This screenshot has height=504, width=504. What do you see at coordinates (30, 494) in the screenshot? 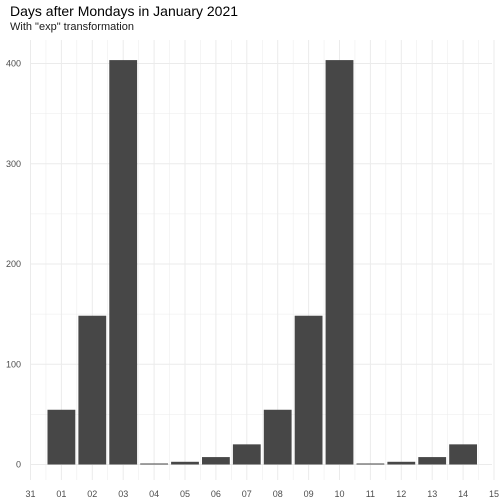
I see `x-tick-label: 31` at bounding box center [30, 494].